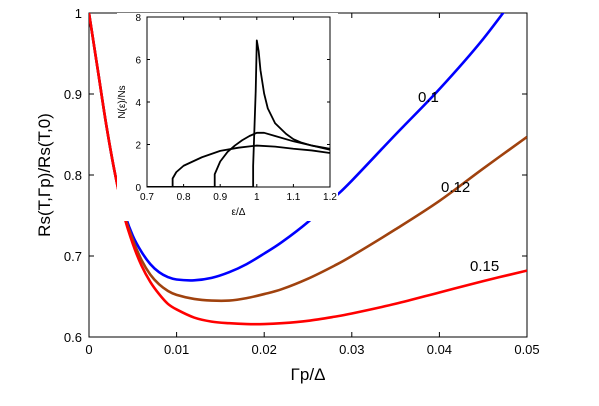  Describe the element at coordinates (293, 197) in the screenshot. I see `inset-x-tick-label: 1.1` at that location.